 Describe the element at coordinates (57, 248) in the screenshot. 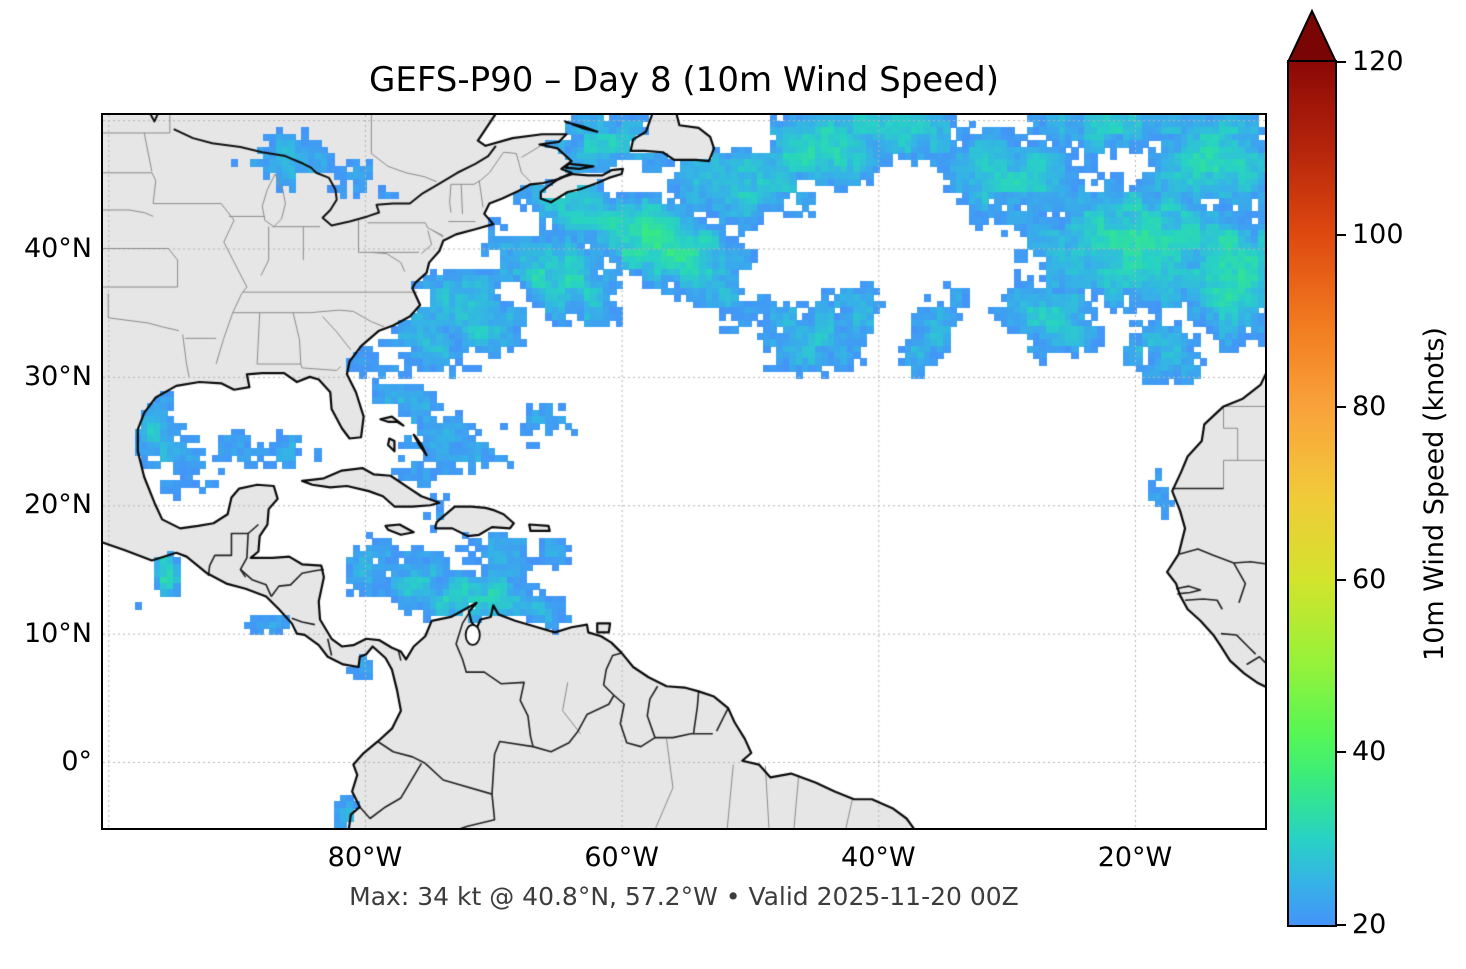

I see `y-tick-40°N: 40°N` at that location.